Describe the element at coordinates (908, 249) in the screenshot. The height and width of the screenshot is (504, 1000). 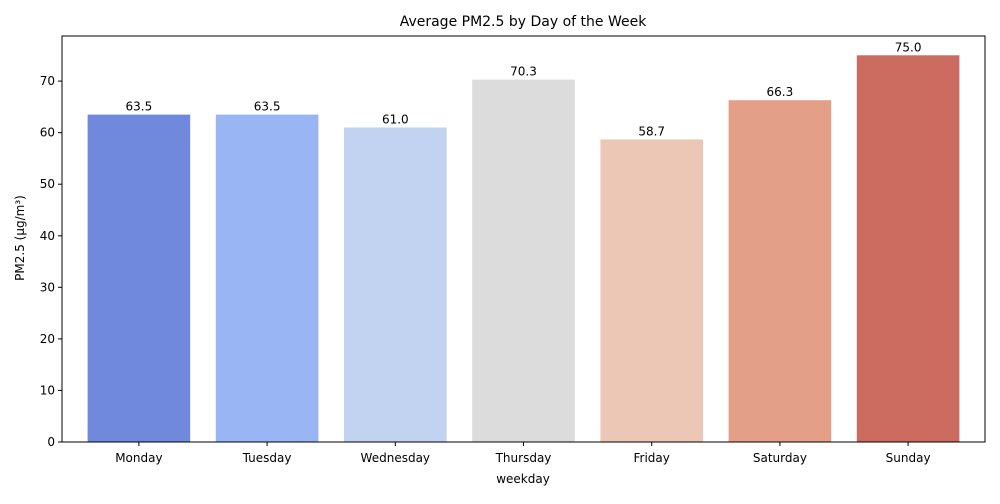
I see `bar-sunday` at that location.